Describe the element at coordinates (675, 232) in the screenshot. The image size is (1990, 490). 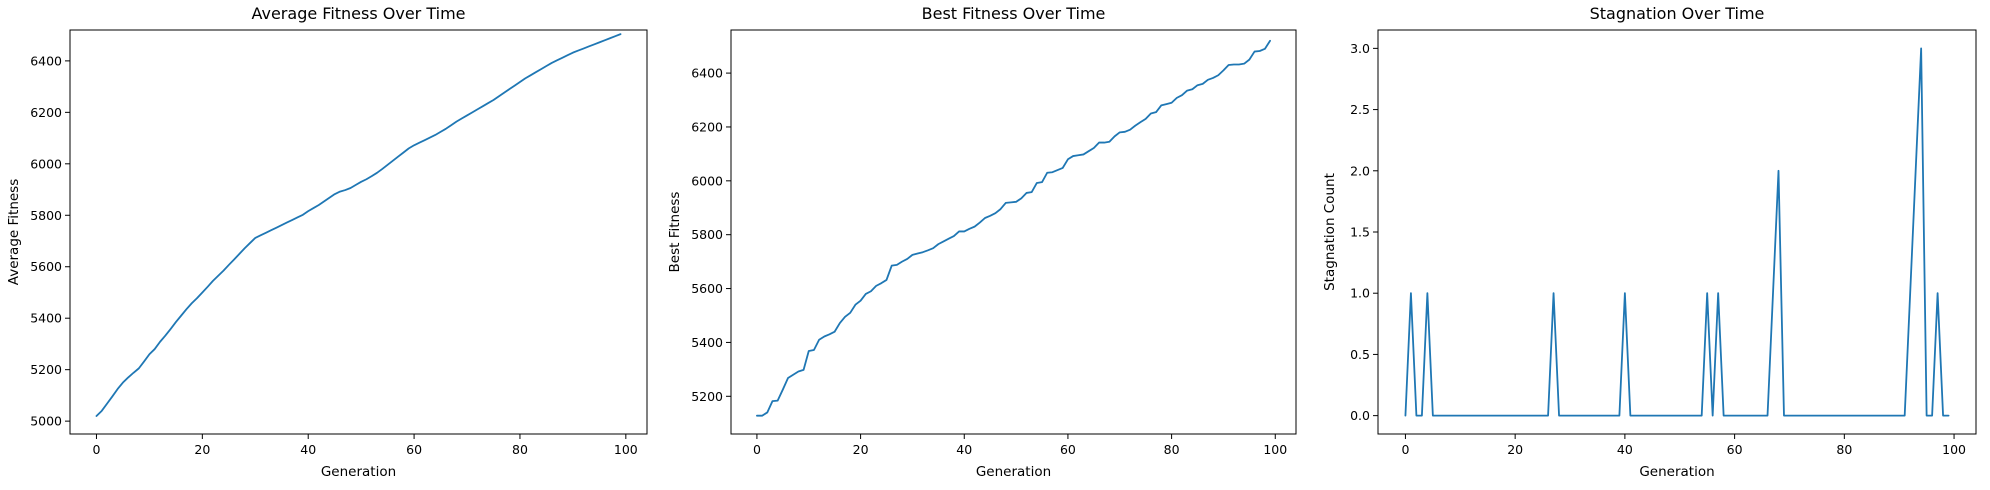
I see `y-axis-label: Best Fitness` at that location.